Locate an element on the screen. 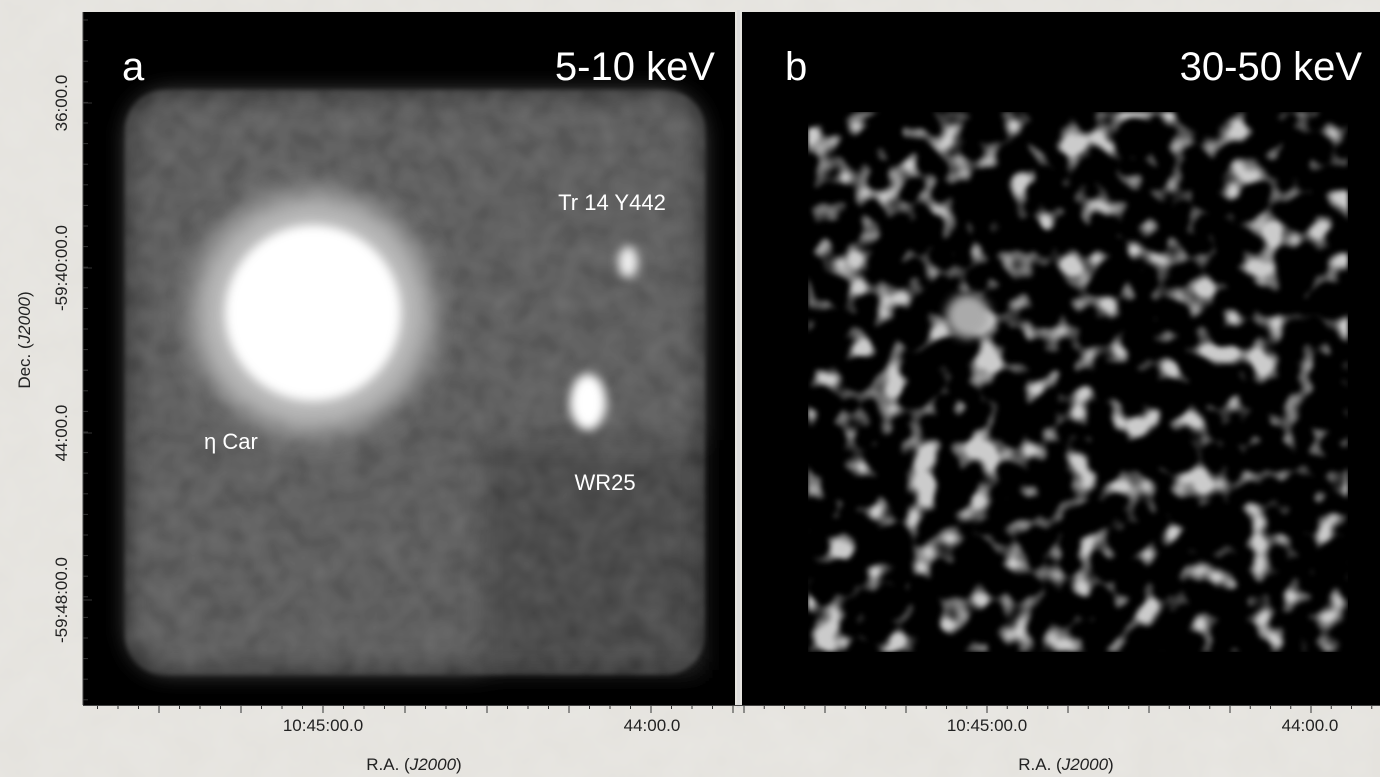 The height and width of the screenshot is (777, 1380). source-wr25 is located at coordinates (588, 402).